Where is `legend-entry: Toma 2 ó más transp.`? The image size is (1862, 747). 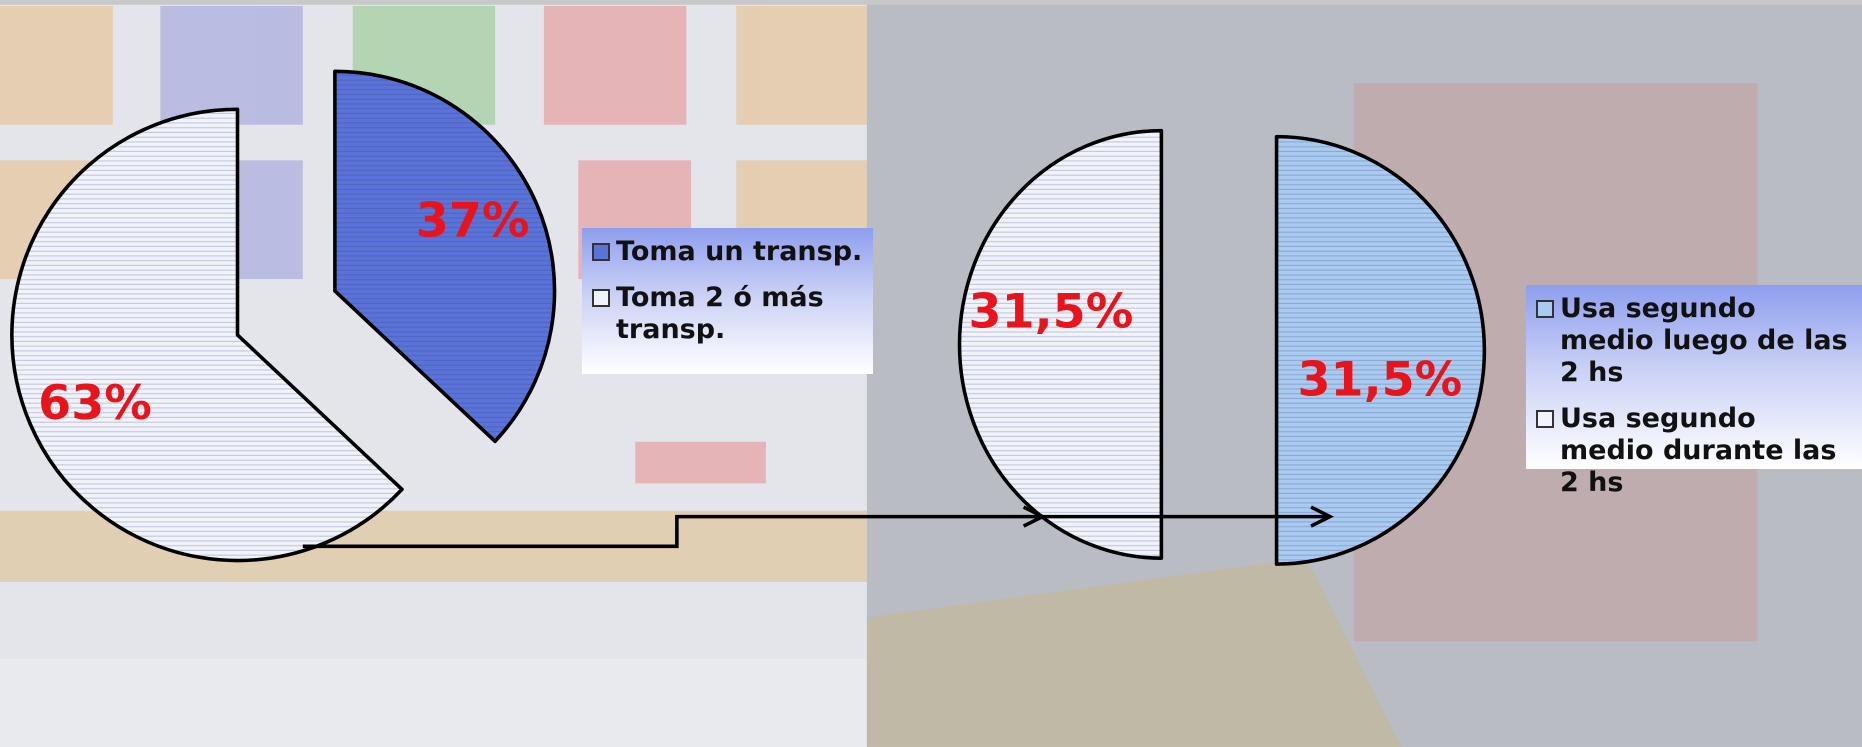
legend-entry: Toma 2 ó más transp. is located at coordinates (728, 314).